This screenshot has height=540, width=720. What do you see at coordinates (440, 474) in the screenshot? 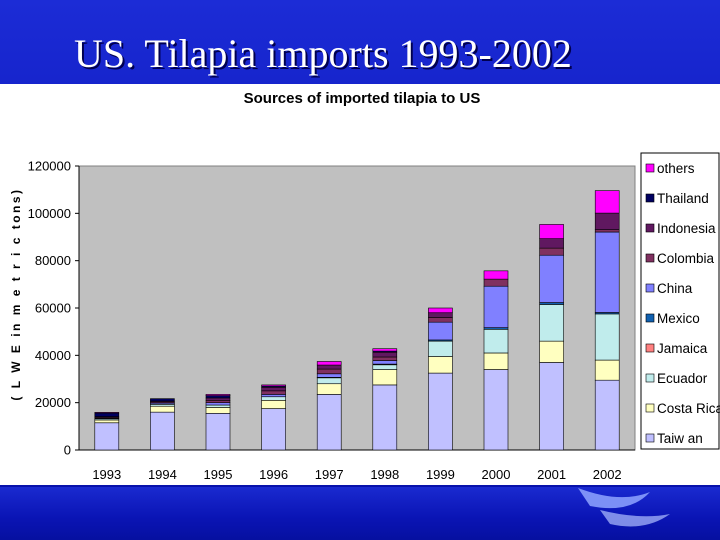
I see `x-tick-label: 1999` at bounding box center [440, 474].